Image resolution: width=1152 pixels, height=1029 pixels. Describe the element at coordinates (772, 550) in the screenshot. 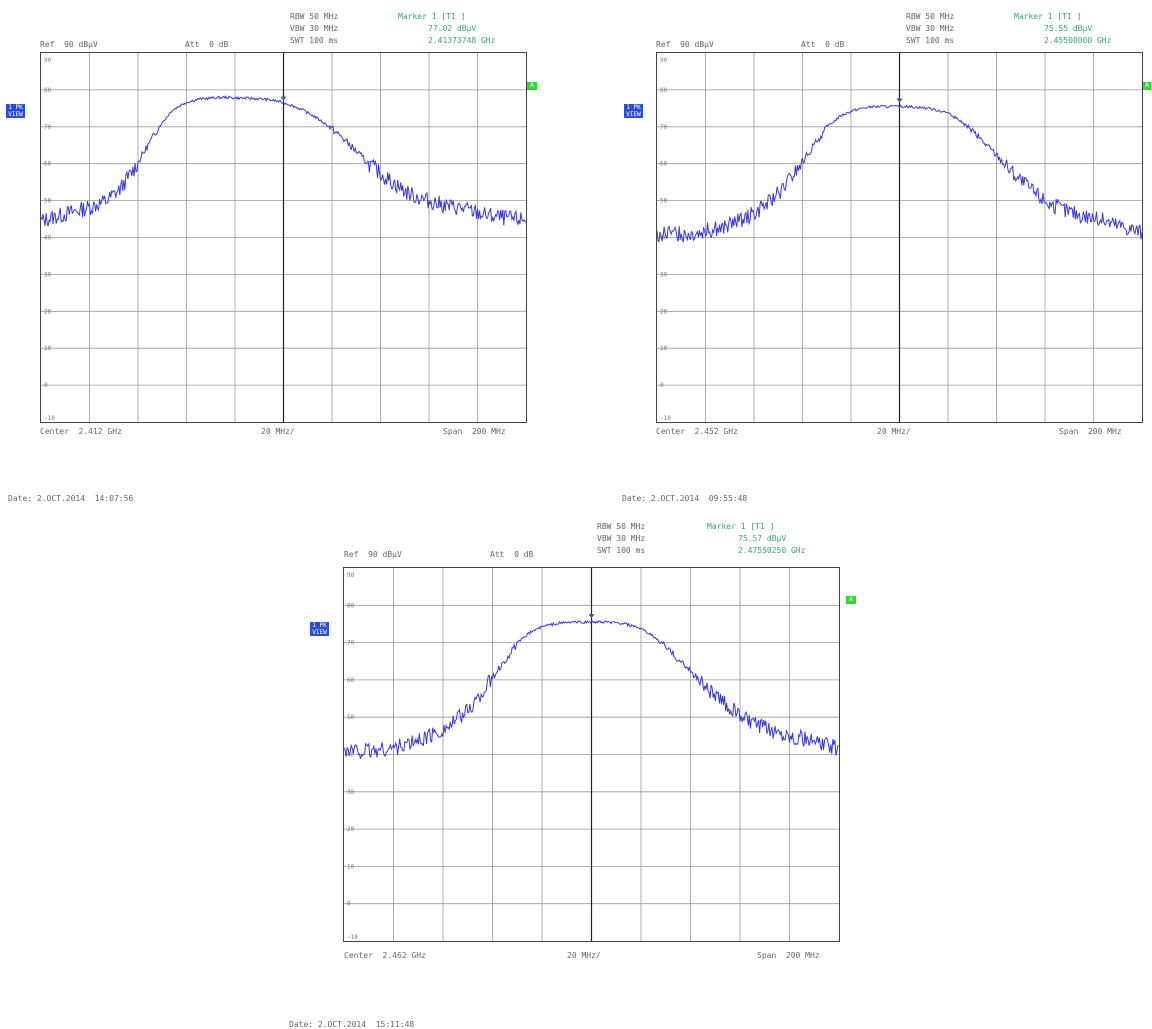

I see `marker-frequency: 2.47550250 GHz` at that location.